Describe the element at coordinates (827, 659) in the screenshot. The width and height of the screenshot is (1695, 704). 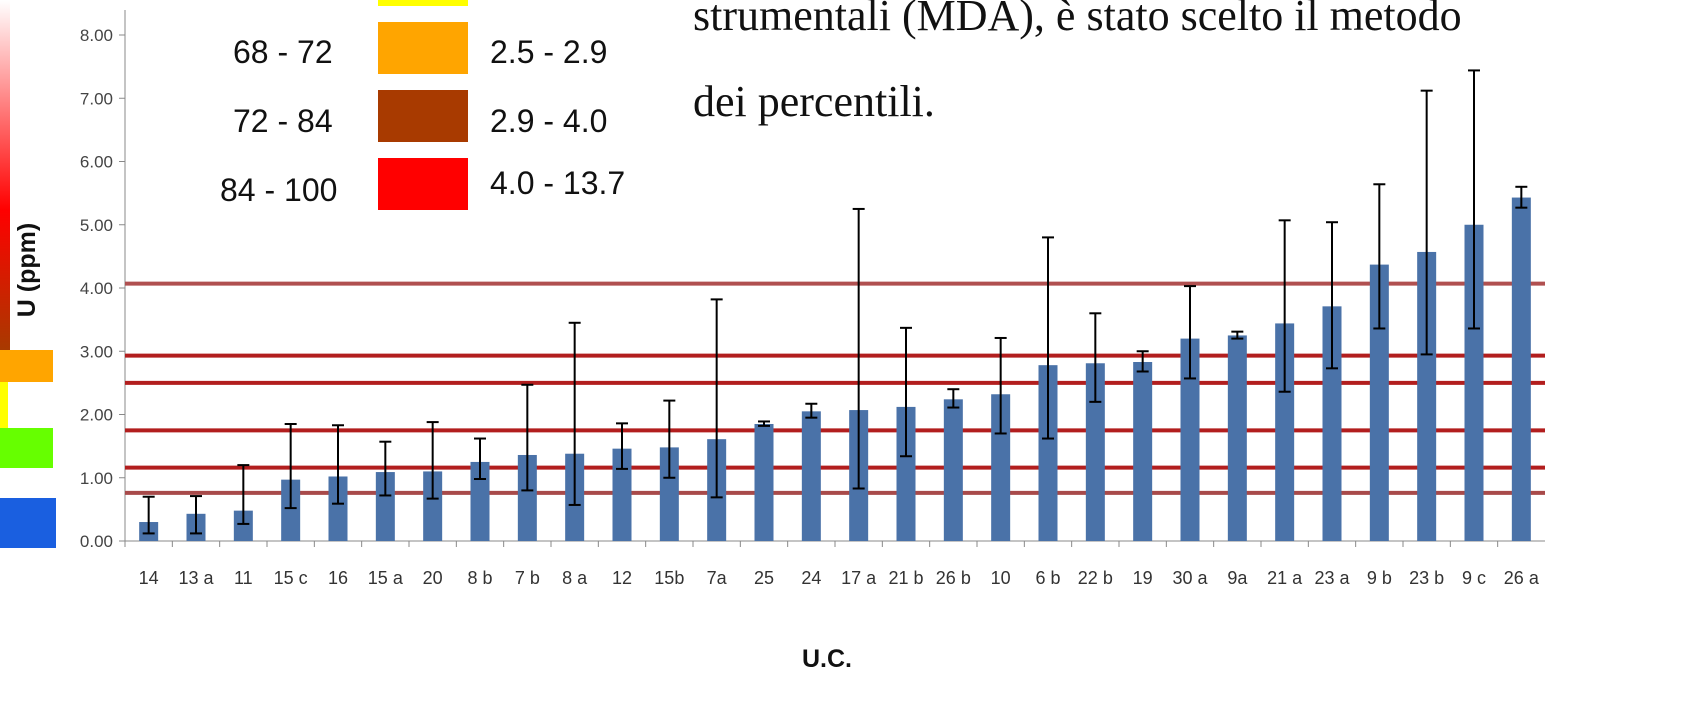
I see `x-axis-label: U.C.` at that location.